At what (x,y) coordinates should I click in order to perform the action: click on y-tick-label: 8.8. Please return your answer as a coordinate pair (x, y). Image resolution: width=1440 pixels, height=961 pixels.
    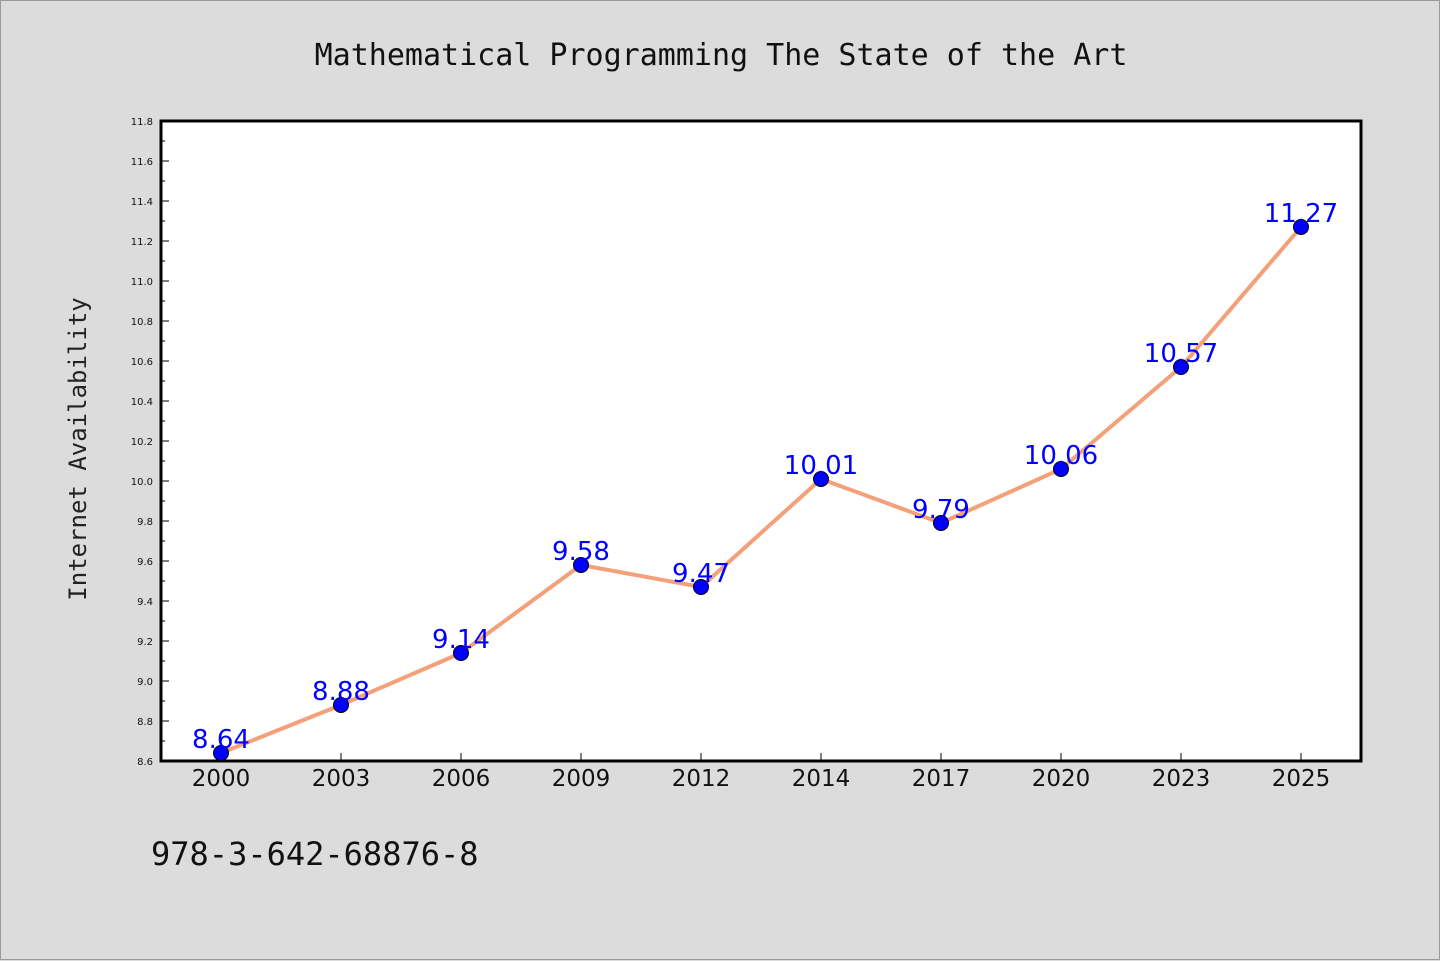
    Looking at the image, I should click on (145, 722).